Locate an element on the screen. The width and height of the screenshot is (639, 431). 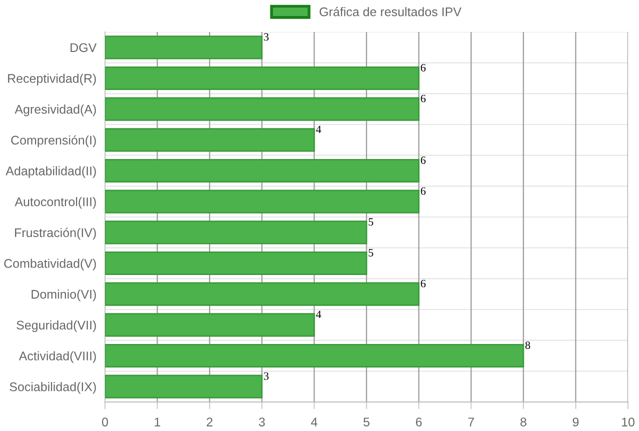
x-tick-label: 1 is located at coordinates (157, 422).